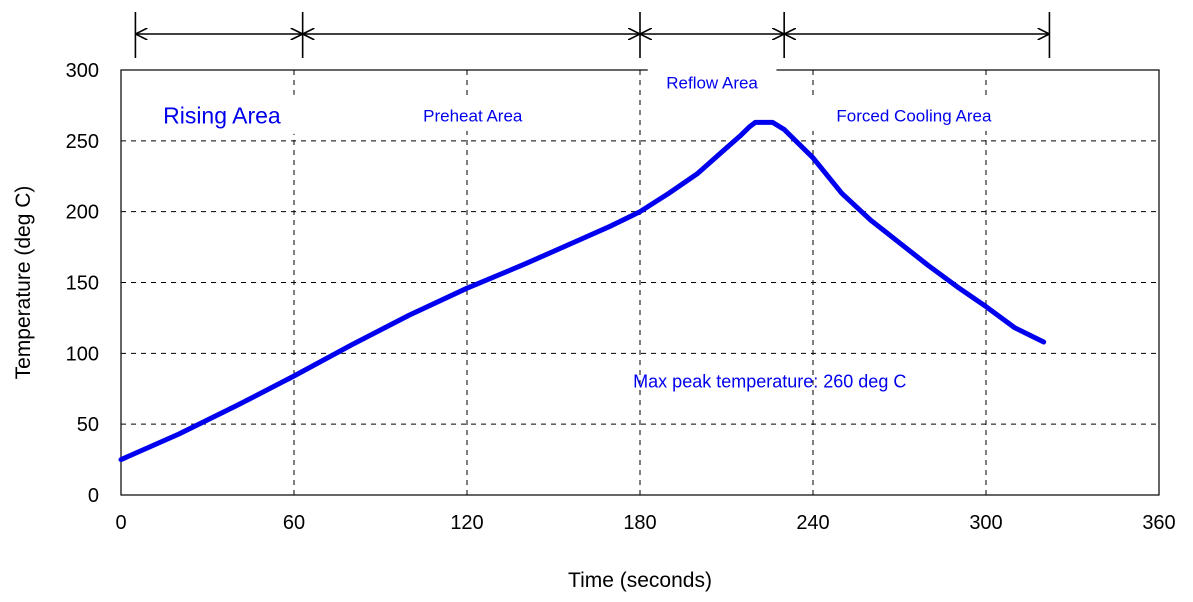  Describe the element at coordinates (466, 523) in the screenshot. I see `x-tick-label: 120` at that location.